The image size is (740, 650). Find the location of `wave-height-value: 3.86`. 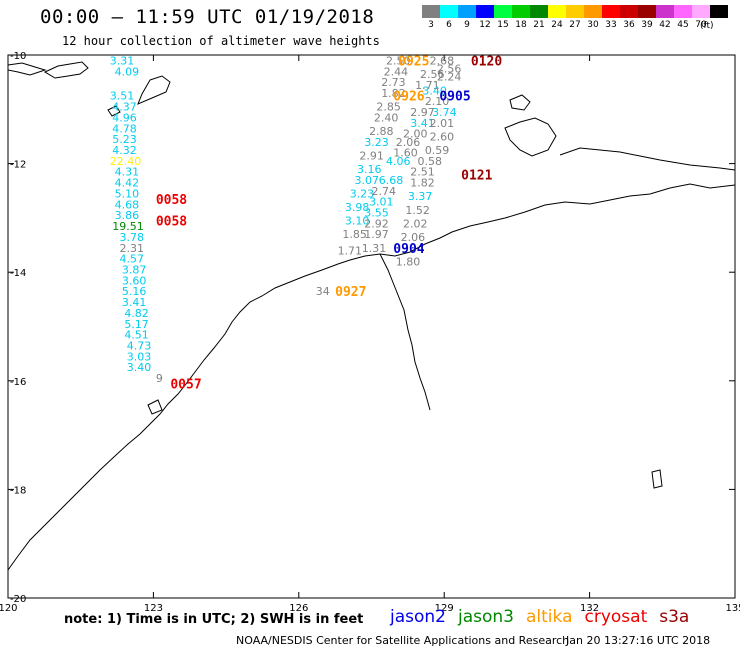

wave-height-value: 3.86 is located at coordinates (127, 215).